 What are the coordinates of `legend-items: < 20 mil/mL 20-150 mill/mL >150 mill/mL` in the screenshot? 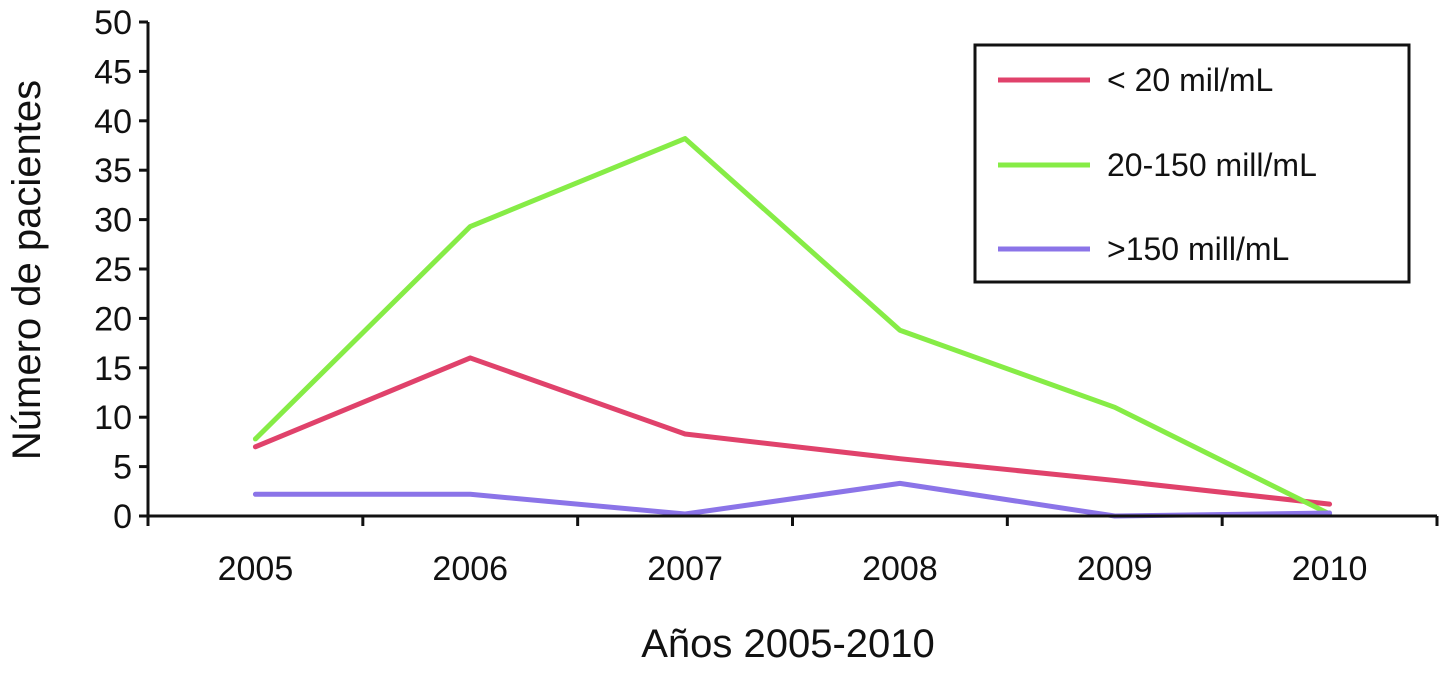 It's located at (1157, 164).